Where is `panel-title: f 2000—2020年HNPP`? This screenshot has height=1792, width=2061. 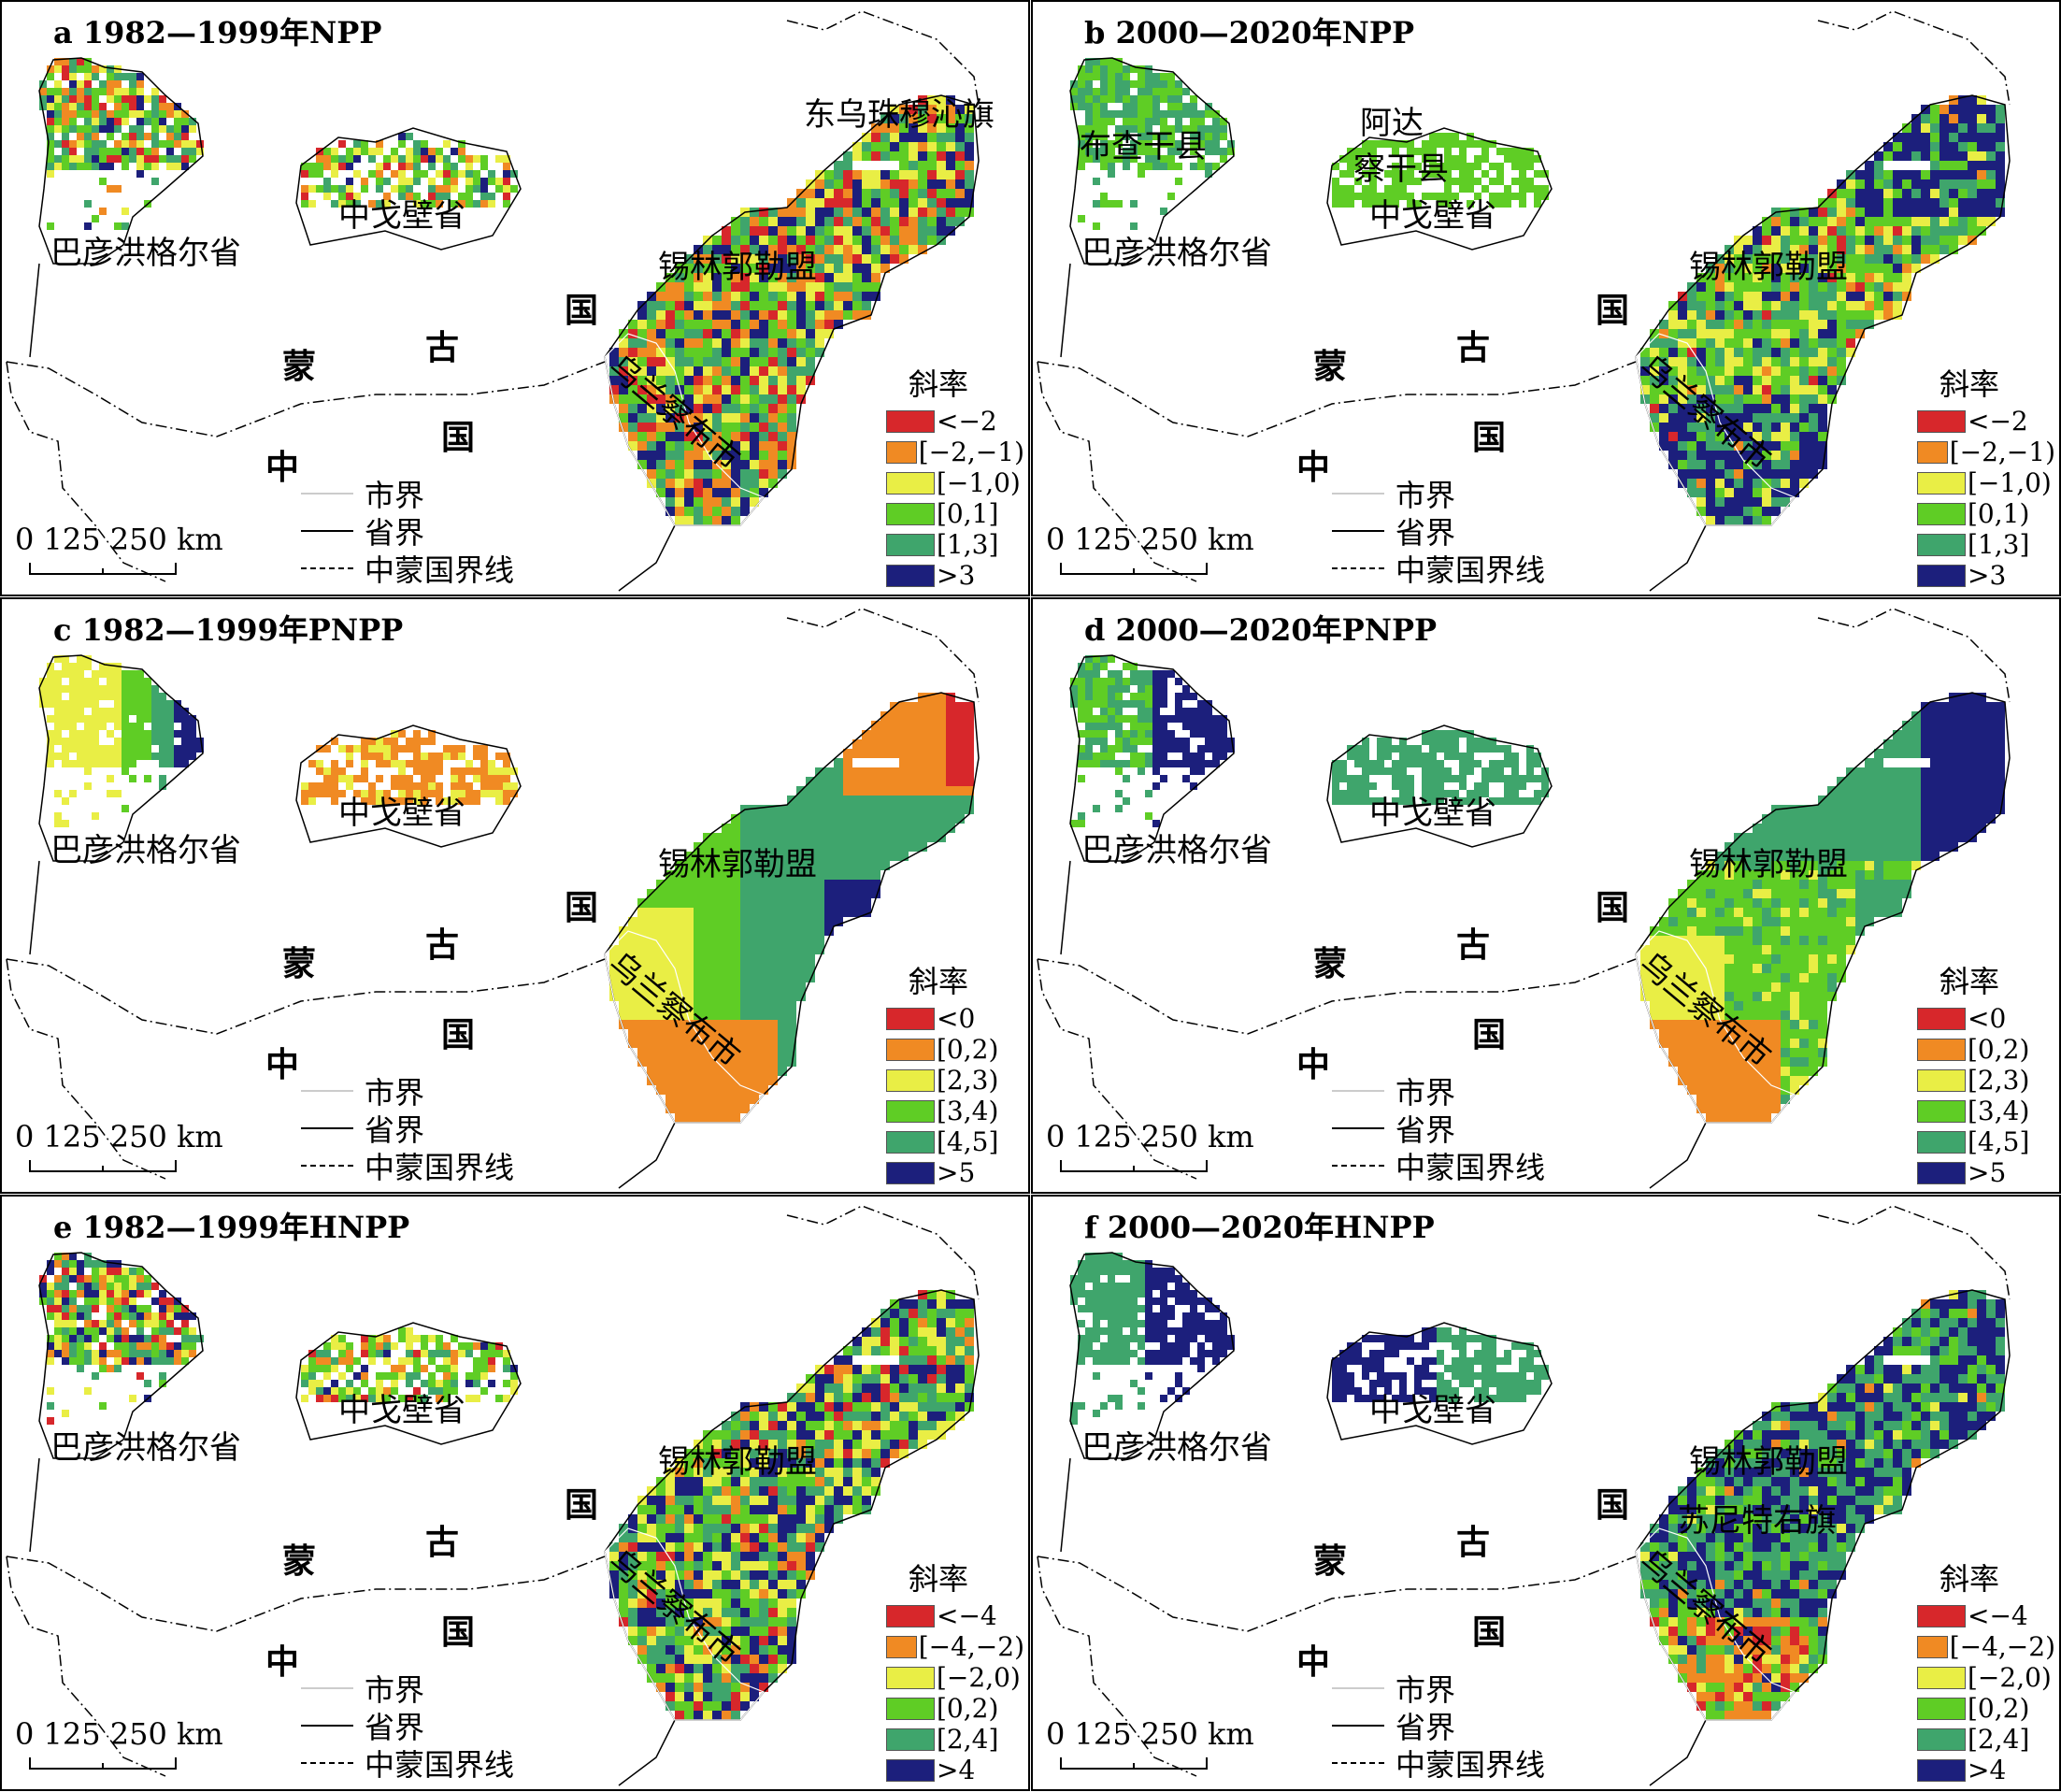 panel-title: f 2000—2020年HNPP is located at coordinates (1259, 1227).